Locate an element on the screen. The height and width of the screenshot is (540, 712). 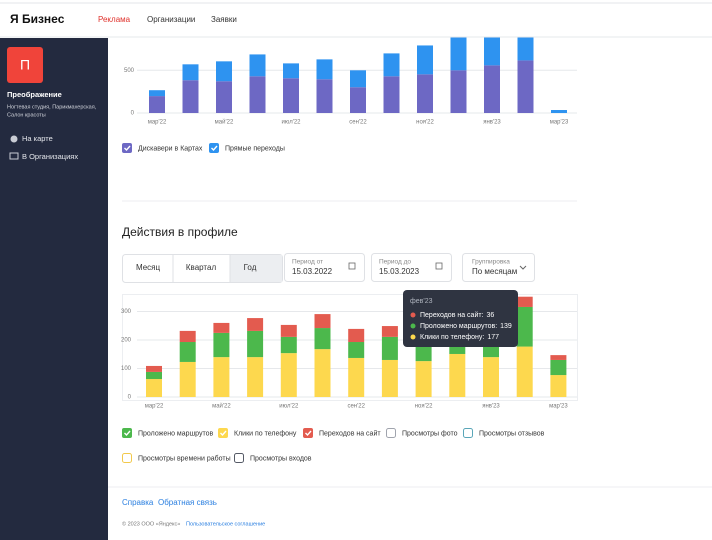
nav-item: Реклама is located at coordinates (114, 19).